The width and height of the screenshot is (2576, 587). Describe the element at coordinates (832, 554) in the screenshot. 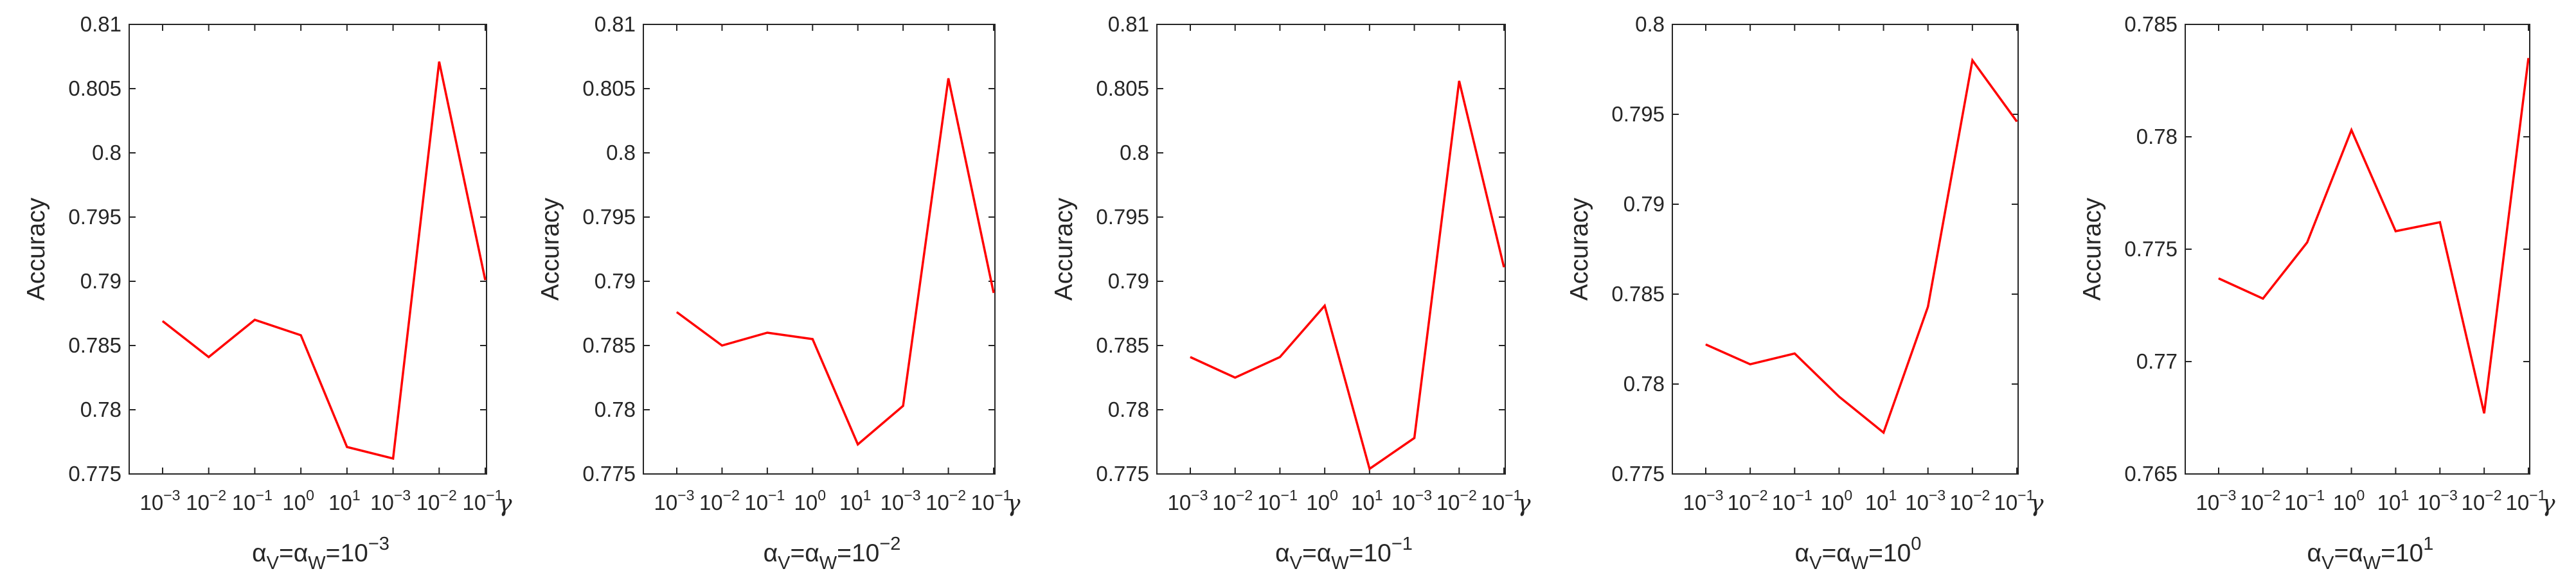

I see `x-axis-label: αV=αW=10−2` at that location.